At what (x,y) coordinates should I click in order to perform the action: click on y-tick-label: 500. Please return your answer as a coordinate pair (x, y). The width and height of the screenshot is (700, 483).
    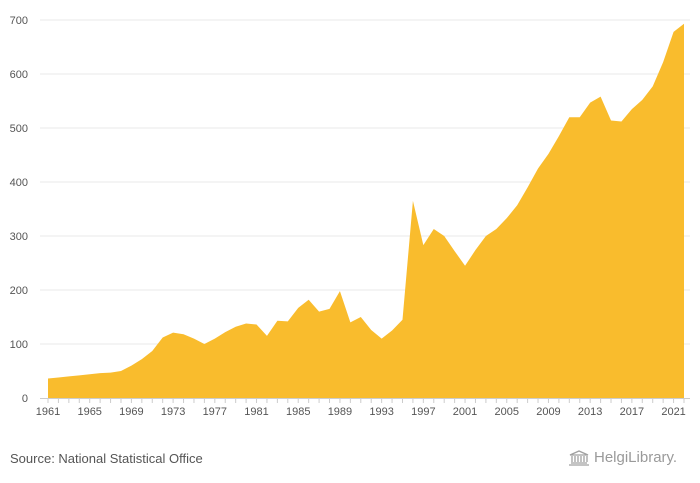
    Looking at the image, I should click on (19, 129).